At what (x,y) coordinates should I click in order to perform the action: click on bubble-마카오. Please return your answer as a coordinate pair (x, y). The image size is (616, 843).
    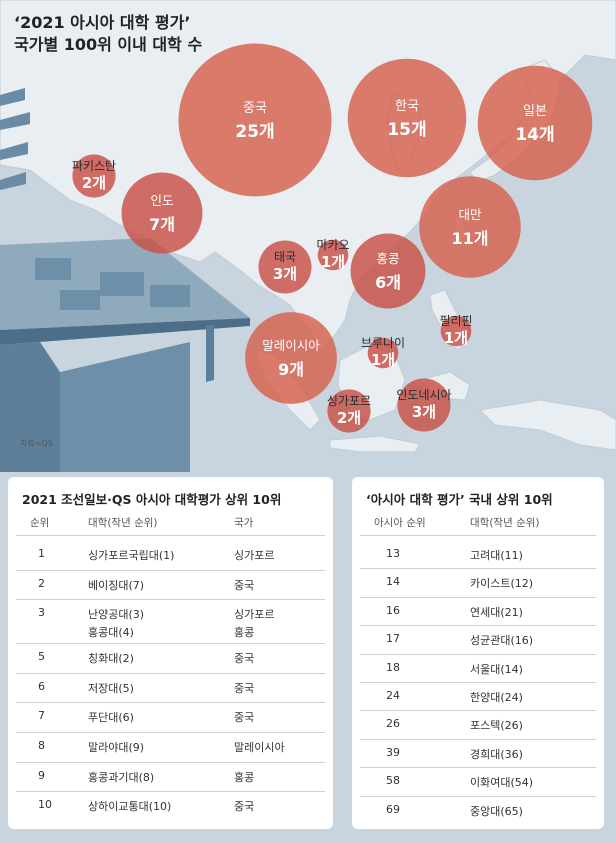
    Looking at the image, I should click on (333, 255).